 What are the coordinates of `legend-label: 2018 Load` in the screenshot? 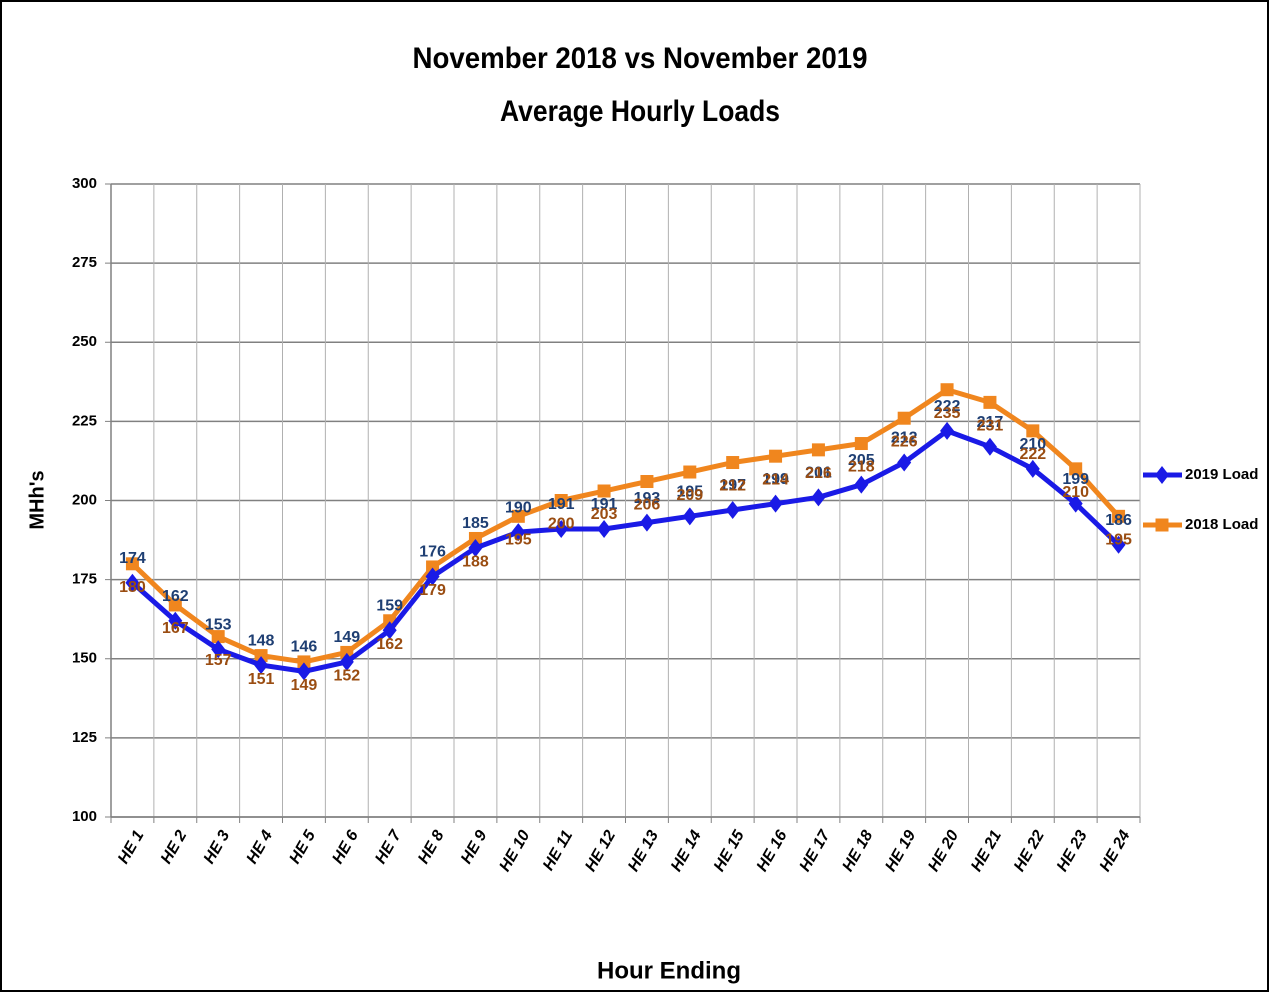 It's located at (1221, 524).